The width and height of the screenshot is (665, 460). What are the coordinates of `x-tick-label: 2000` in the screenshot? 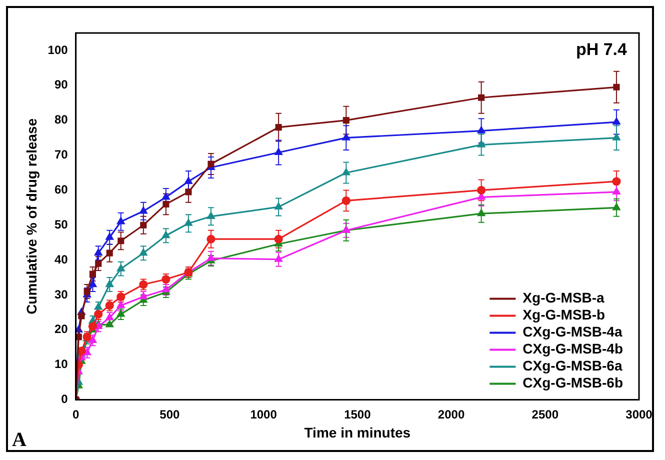 It's located at (451, 414).